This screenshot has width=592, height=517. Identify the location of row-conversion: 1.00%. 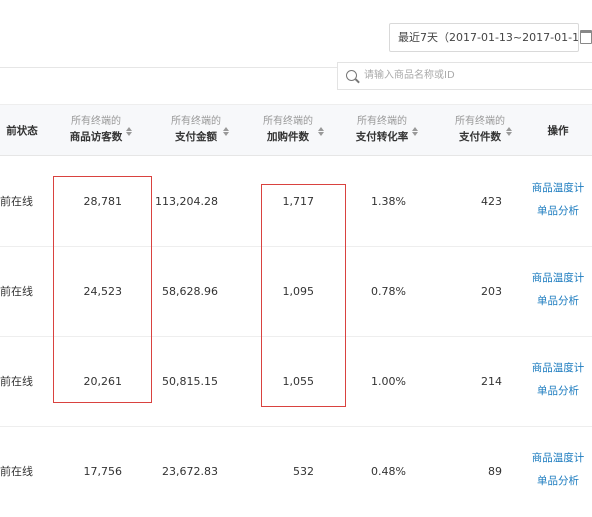
(388, 381).